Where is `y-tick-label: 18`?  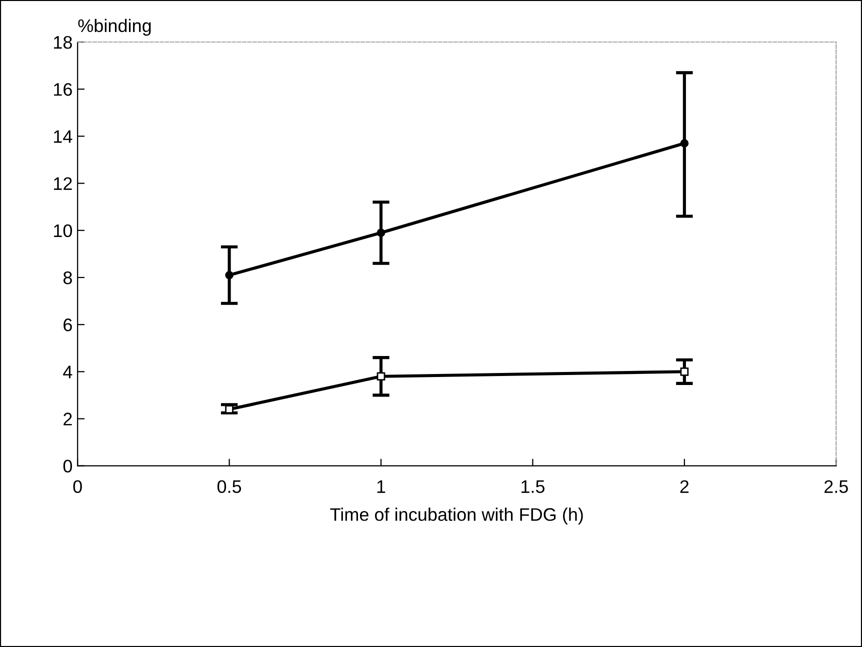 y-tick-label: 18 is located at coordinates (63, 42).